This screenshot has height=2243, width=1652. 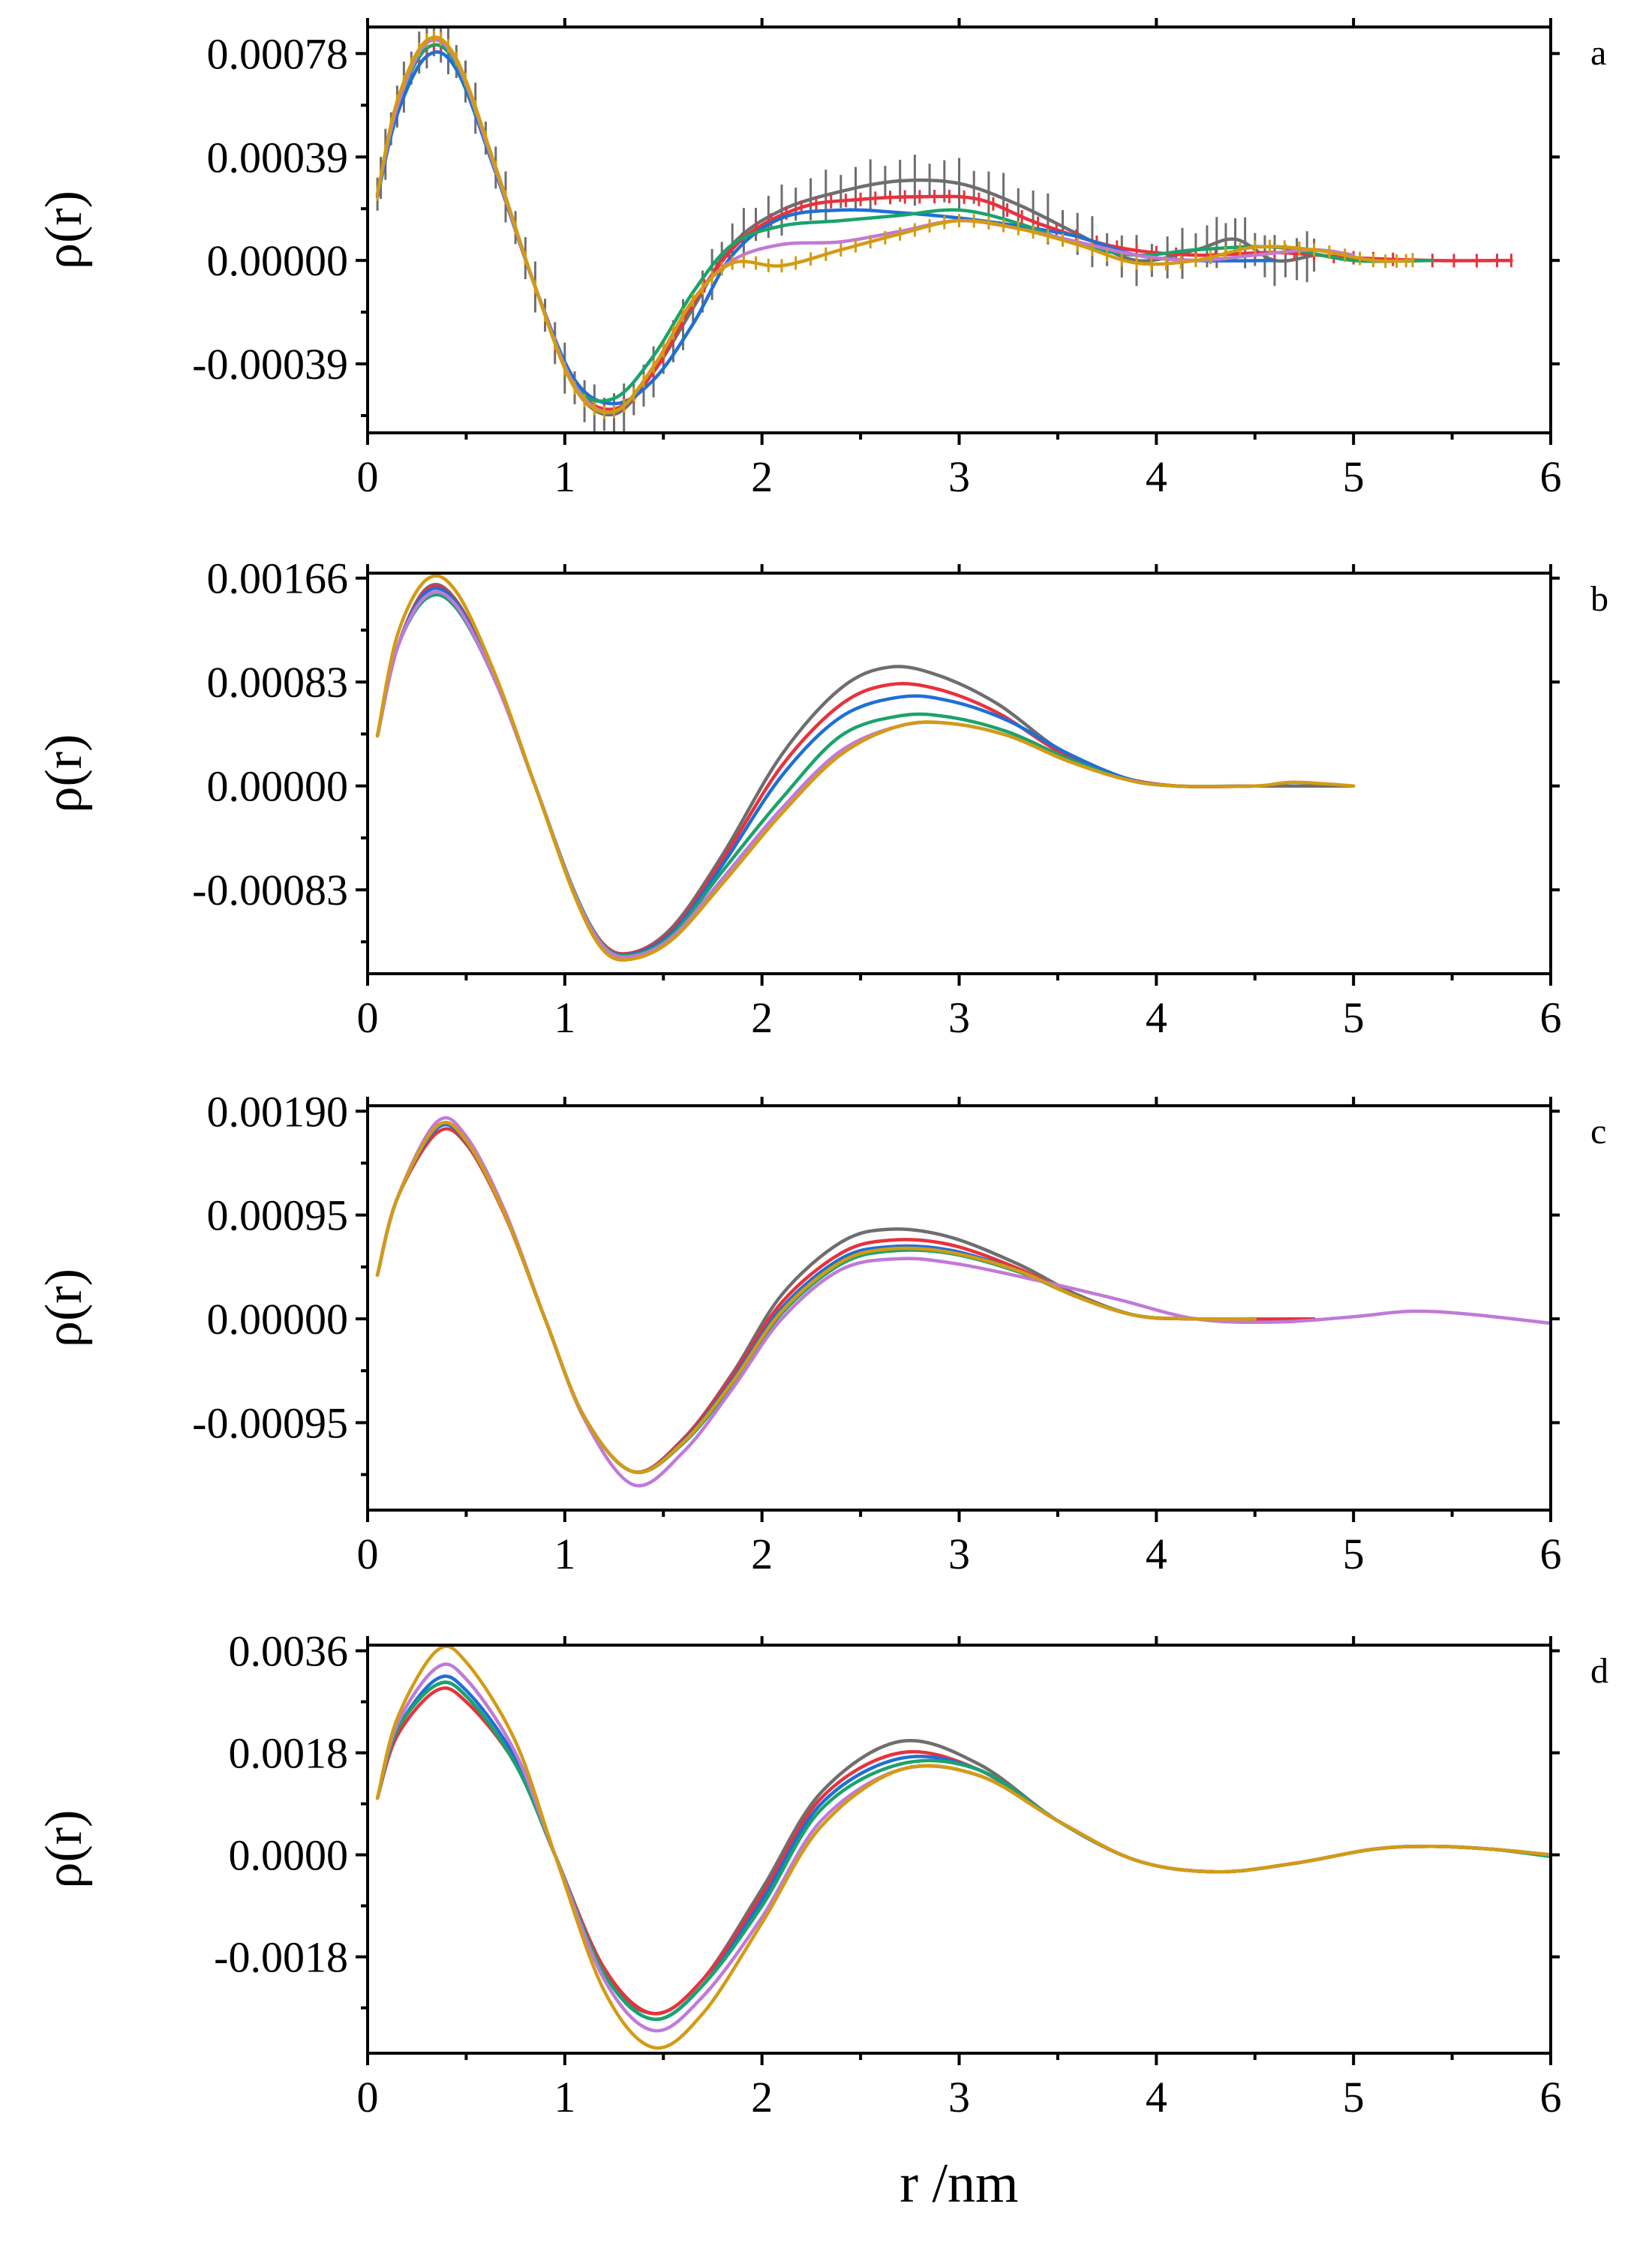 I want to click on panel-label: b, so click(x=1599, y=599).